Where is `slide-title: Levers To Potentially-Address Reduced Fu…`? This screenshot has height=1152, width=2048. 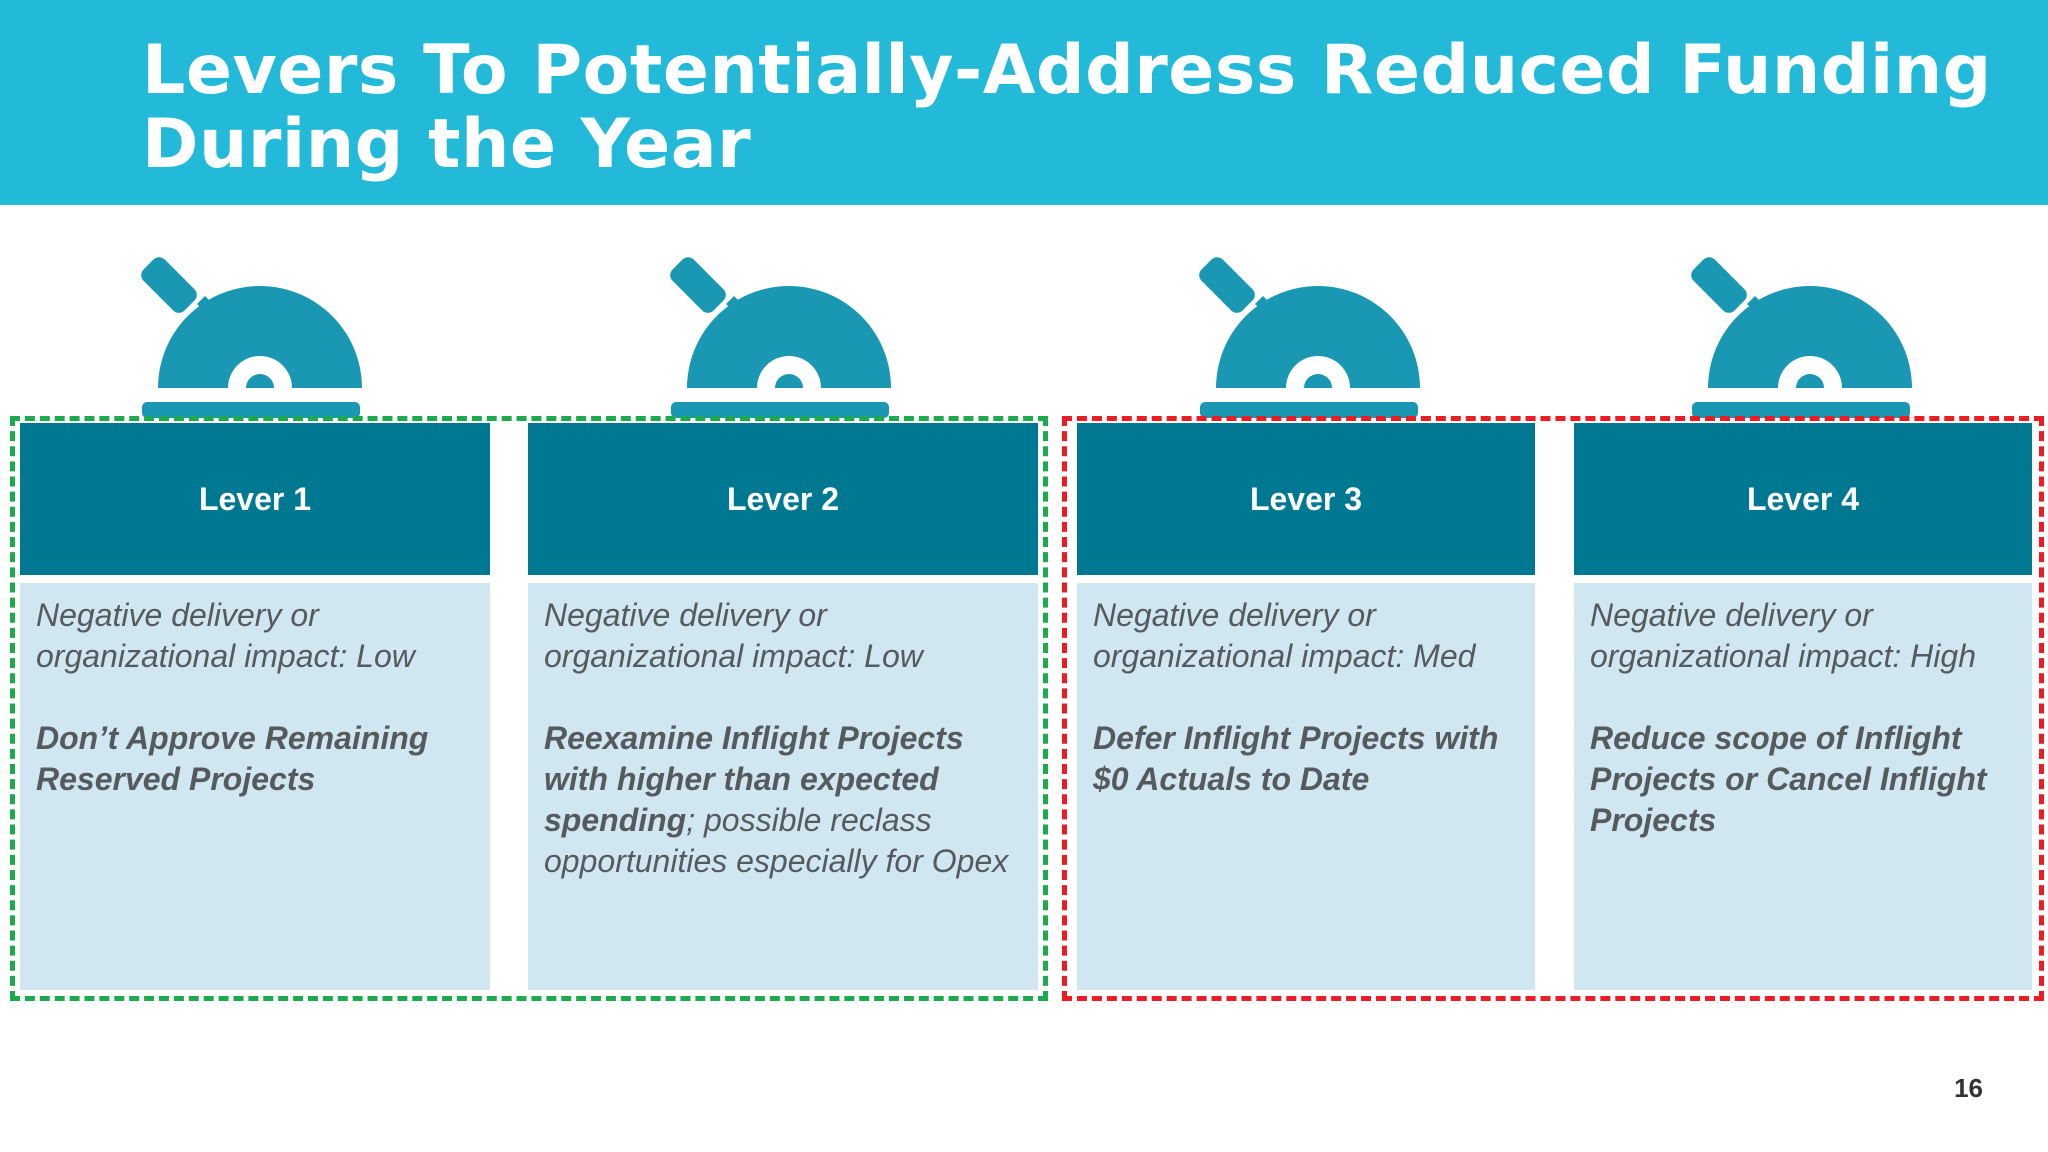
slide-title: Levers To Potentially-Address Reduced Fu… is located at coordinates (1067, 107).